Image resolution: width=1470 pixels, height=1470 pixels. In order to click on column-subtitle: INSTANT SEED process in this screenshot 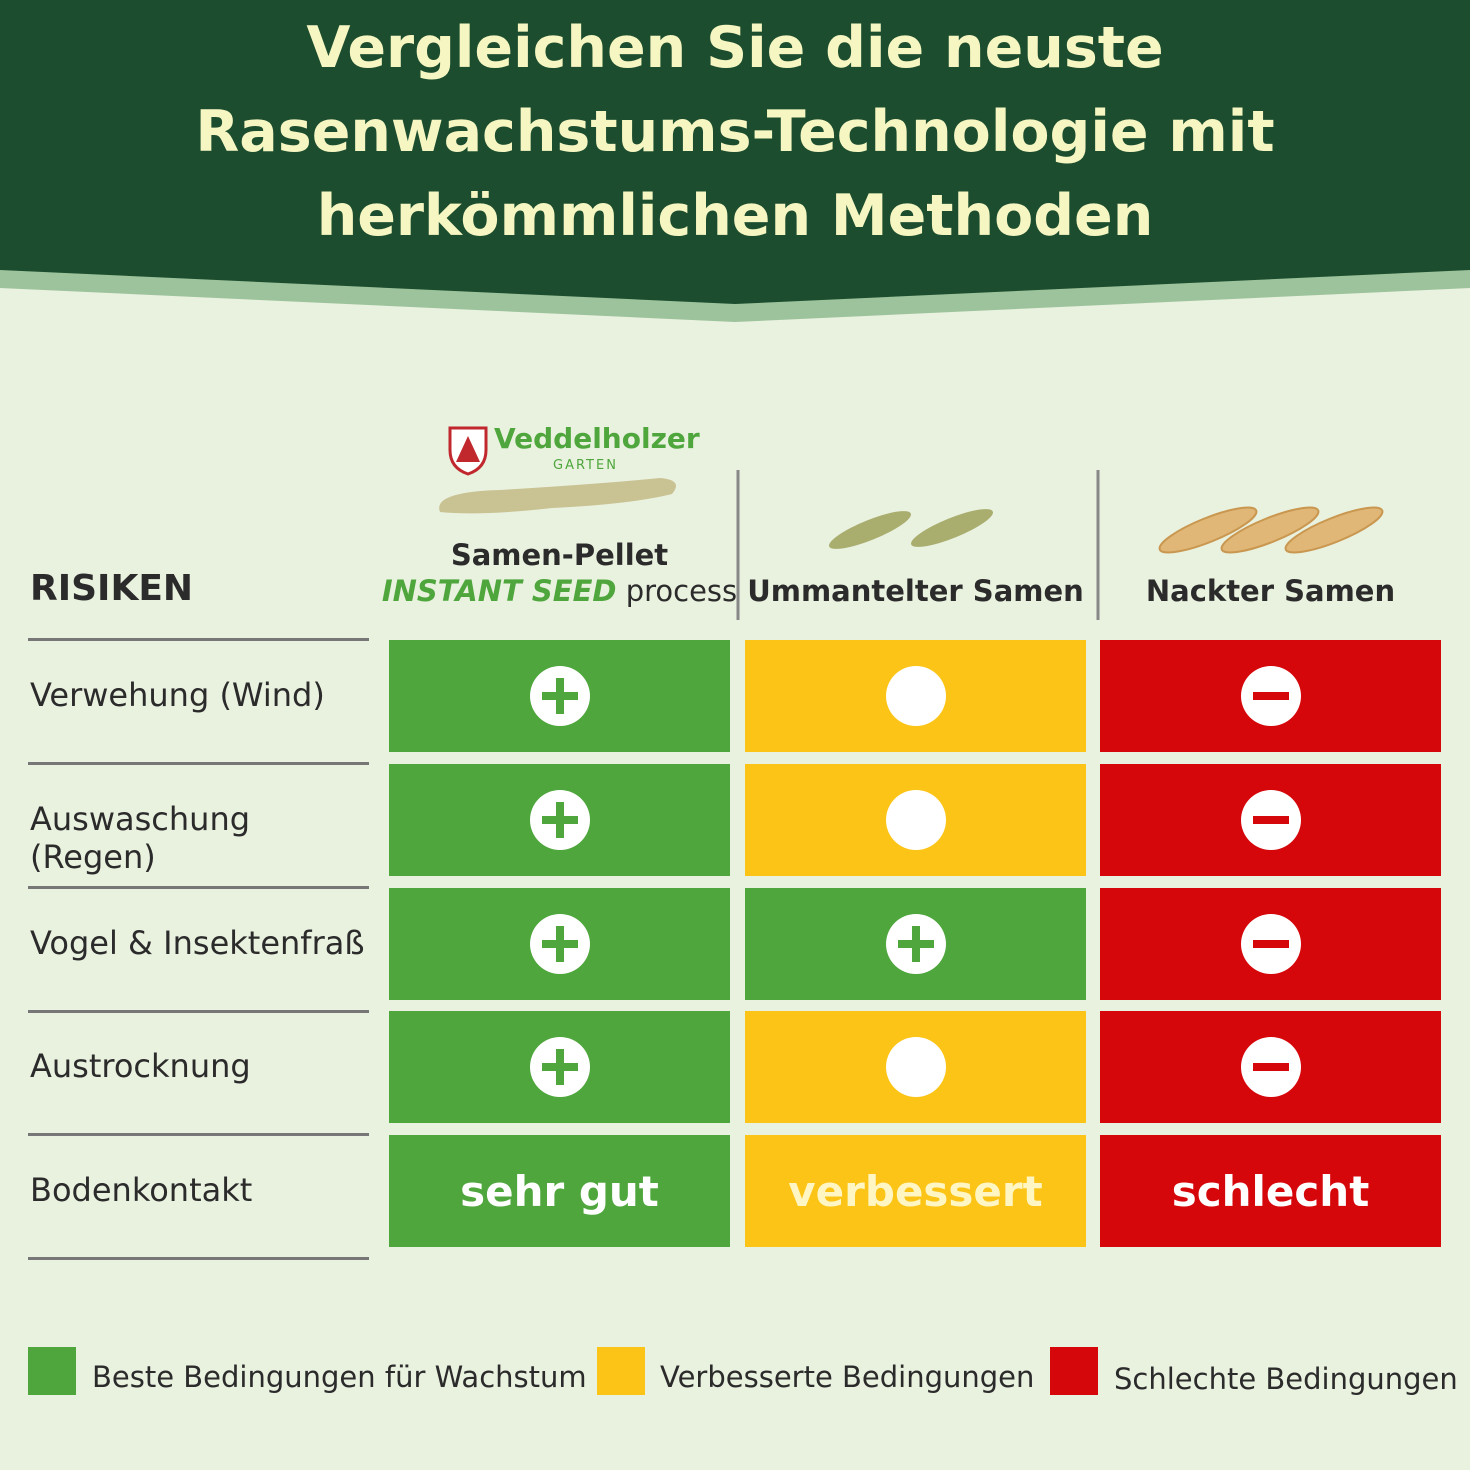, I will do `click(560, 591)`.